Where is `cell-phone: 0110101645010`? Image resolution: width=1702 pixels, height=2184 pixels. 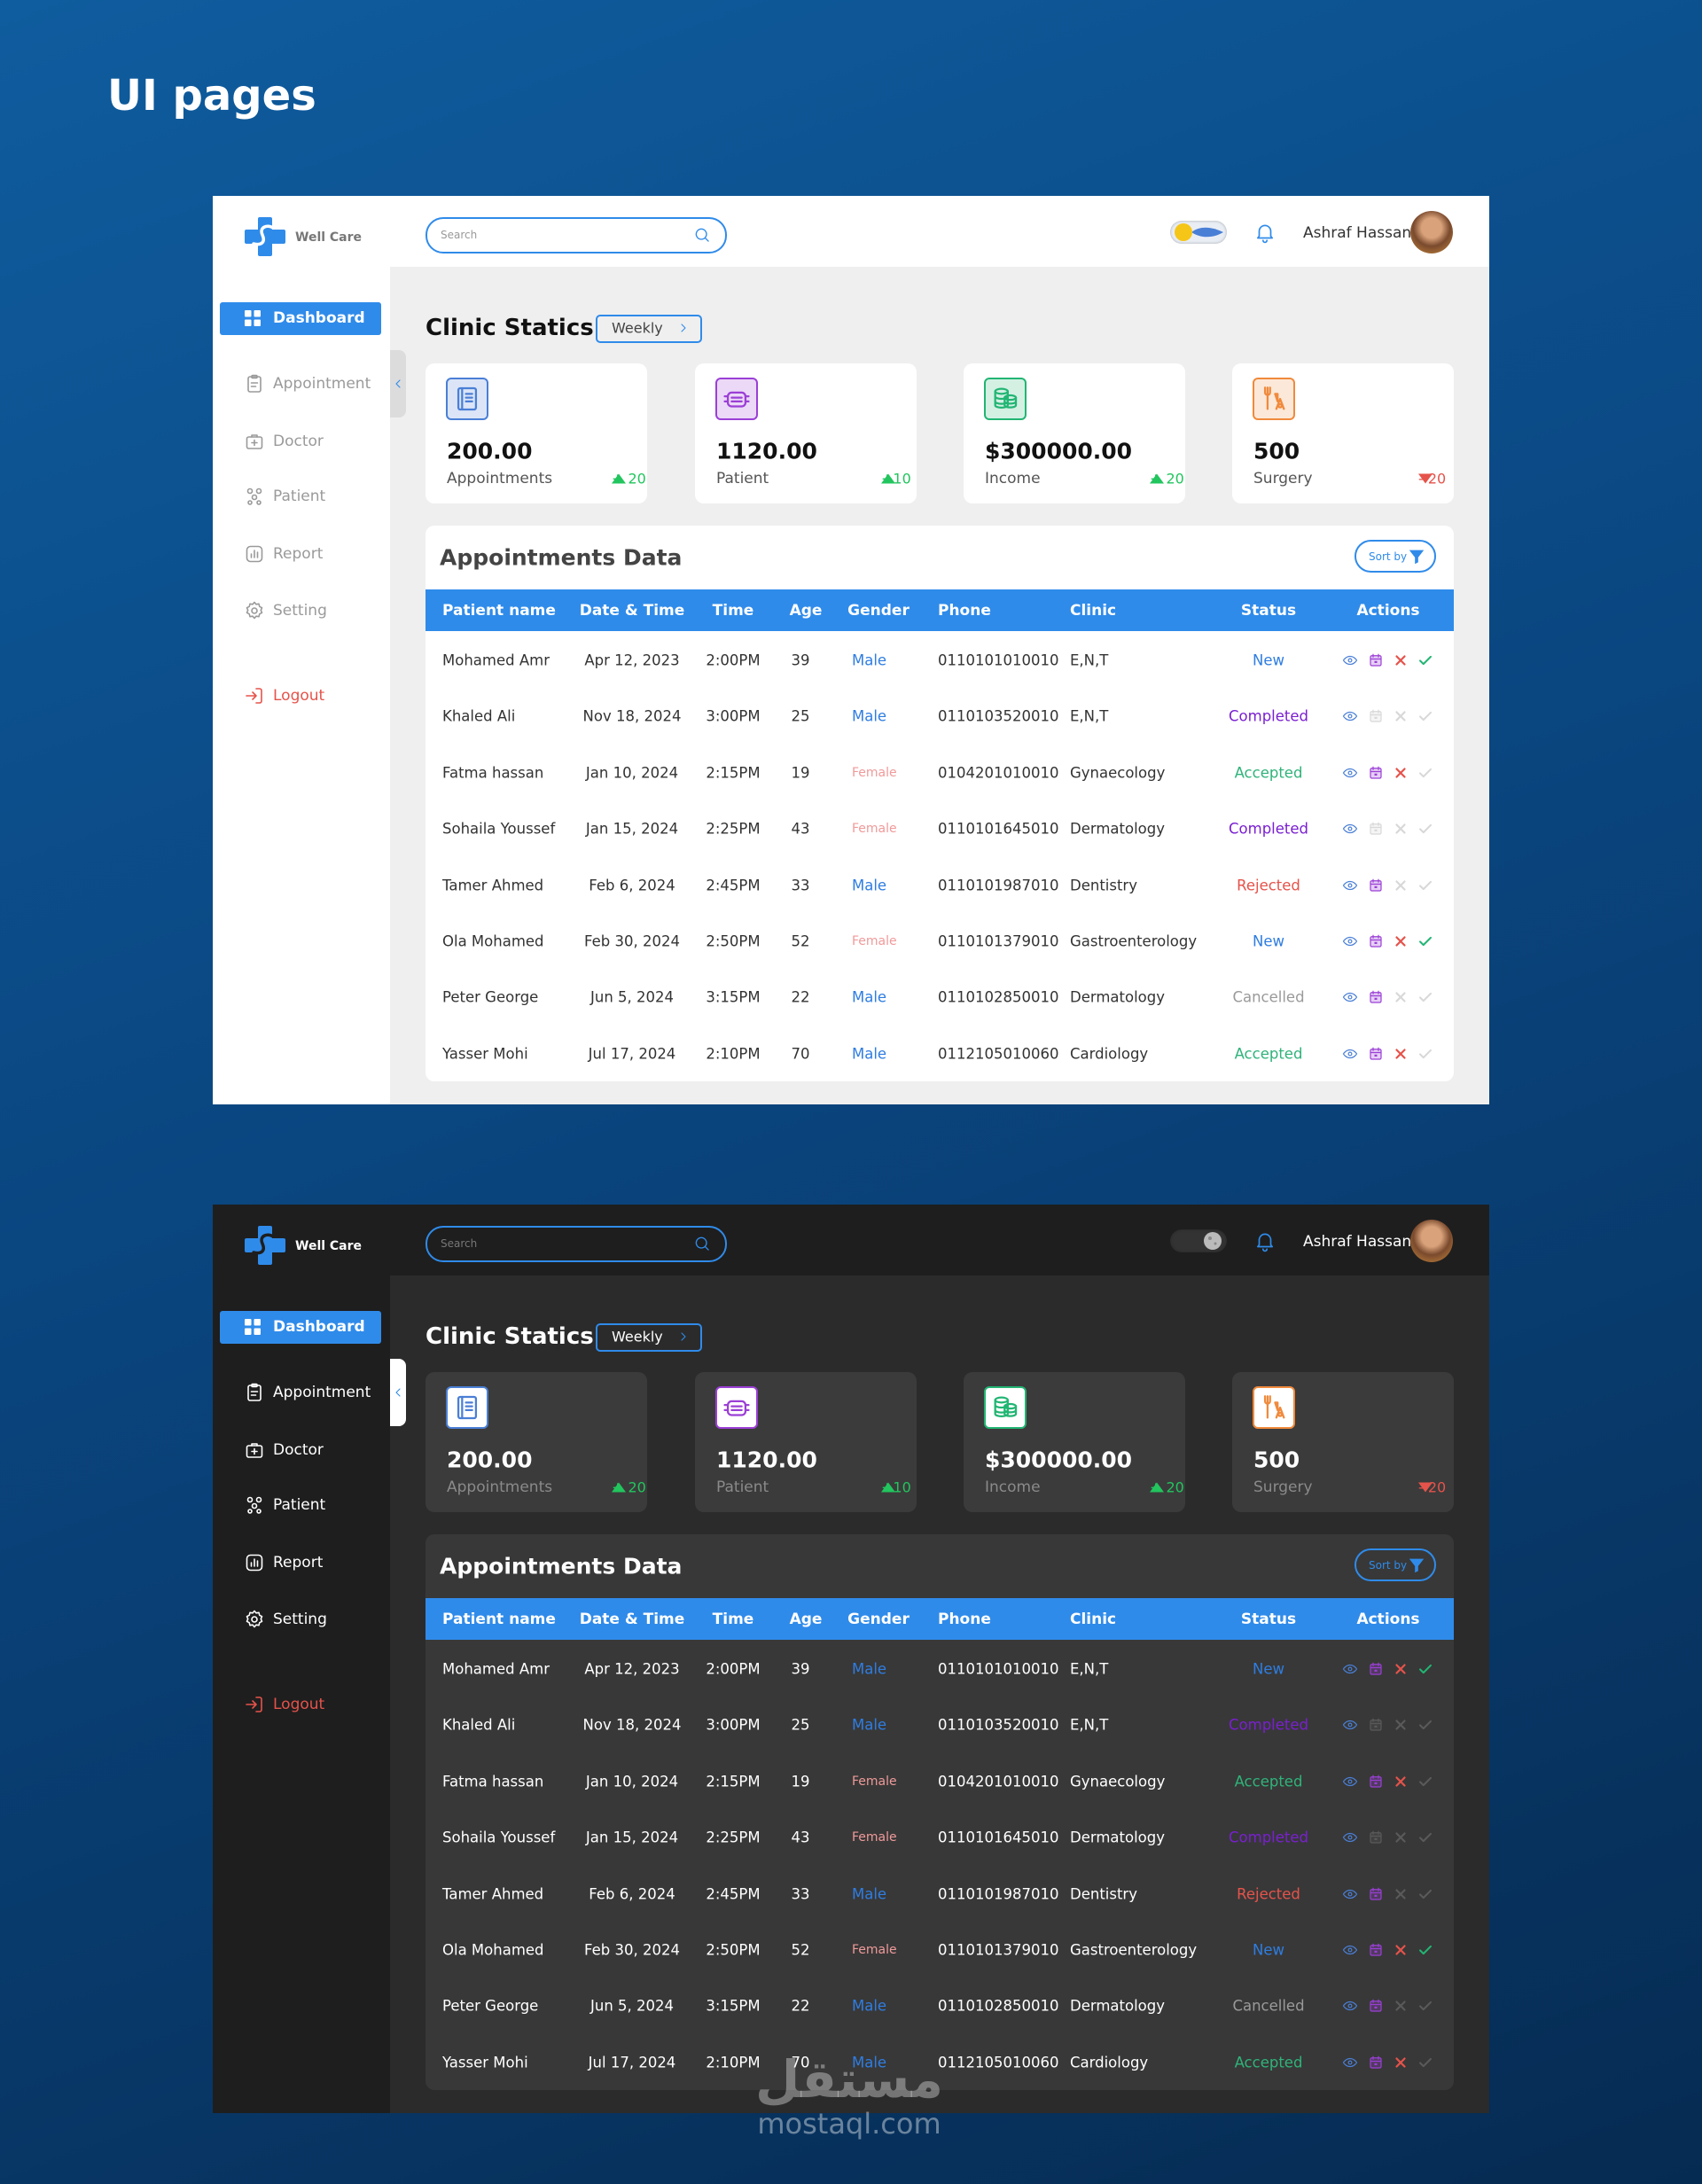 cell-phone: 0110101645010 is located at coordinates (998, 829).